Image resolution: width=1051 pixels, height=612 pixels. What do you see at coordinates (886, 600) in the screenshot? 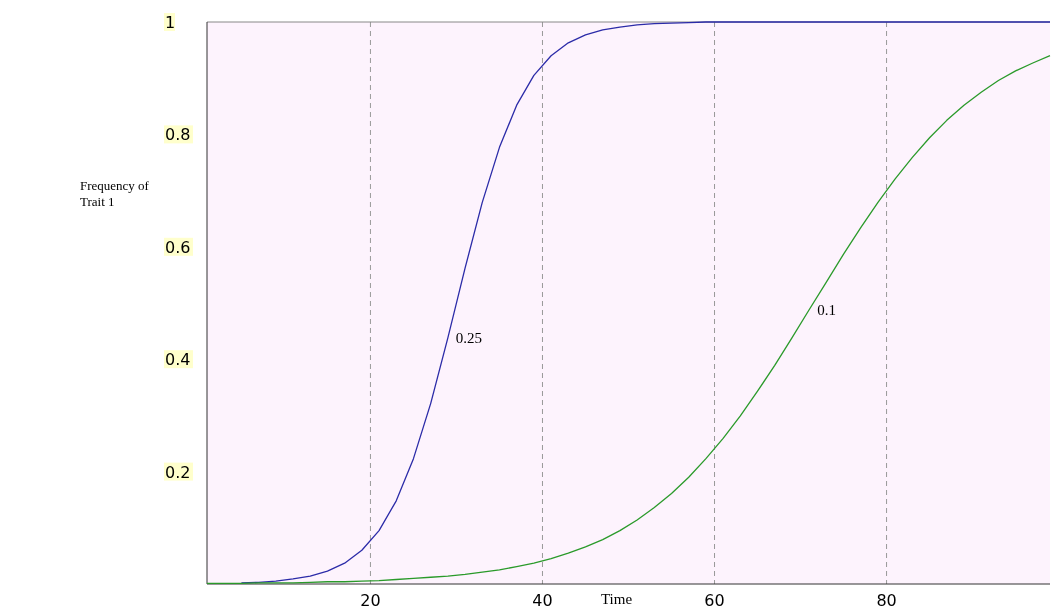
I see `x-tick-label: 80` at bounding box center [886, 600].